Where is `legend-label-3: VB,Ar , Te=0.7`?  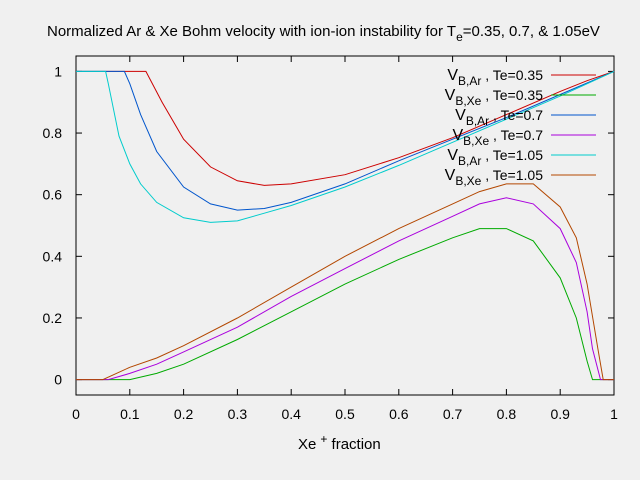
legend-label-3: VB,Ar , Te=0.7 is located at coordinates (499, 117).